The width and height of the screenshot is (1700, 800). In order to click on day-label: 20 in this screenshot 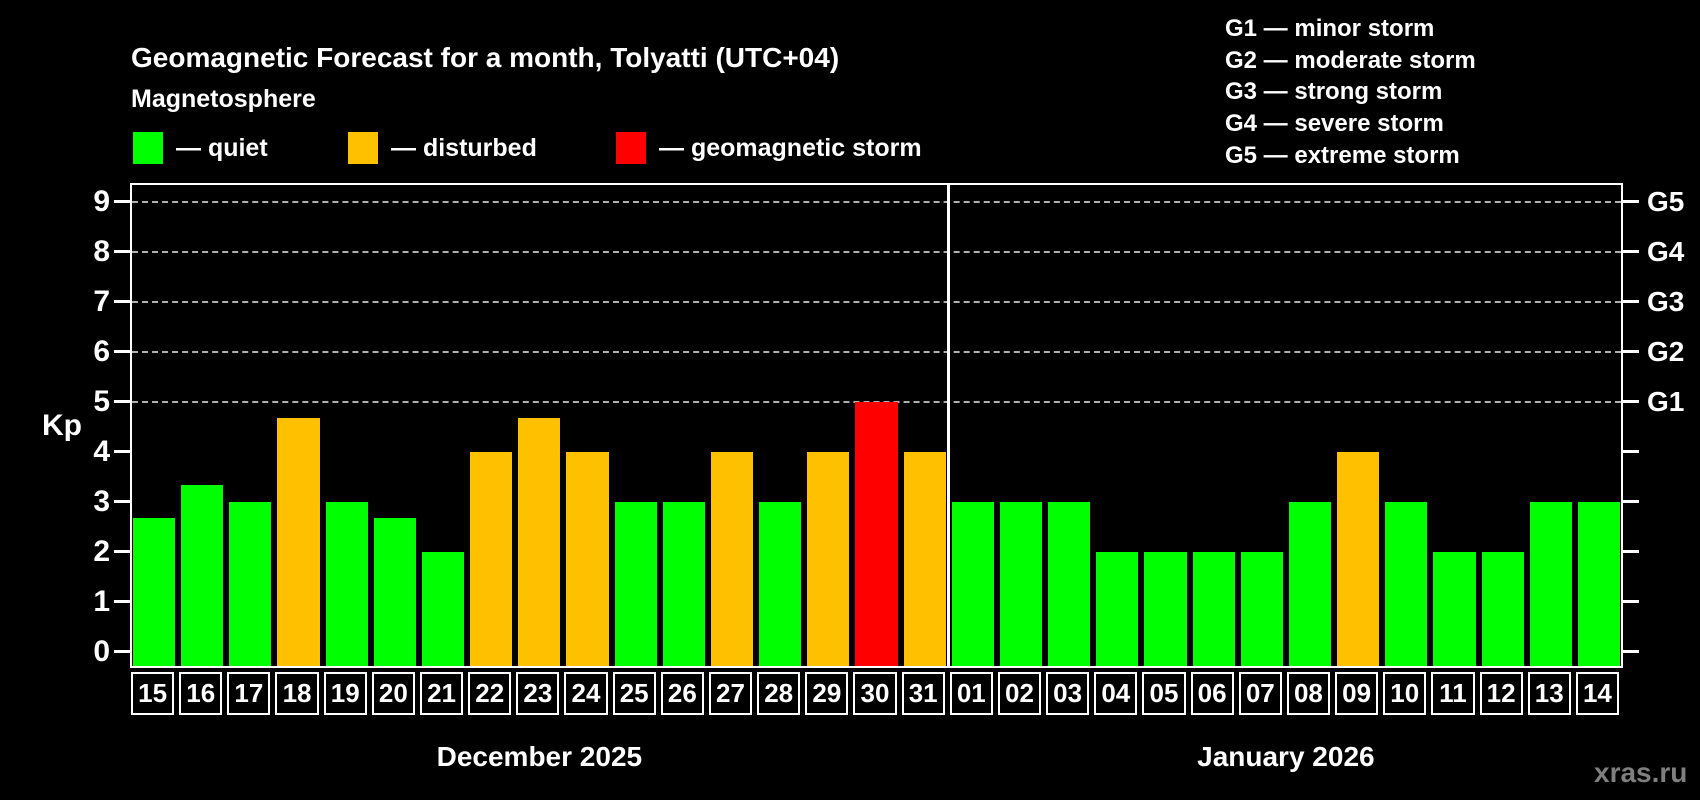, I will do `click(393, 693)`.